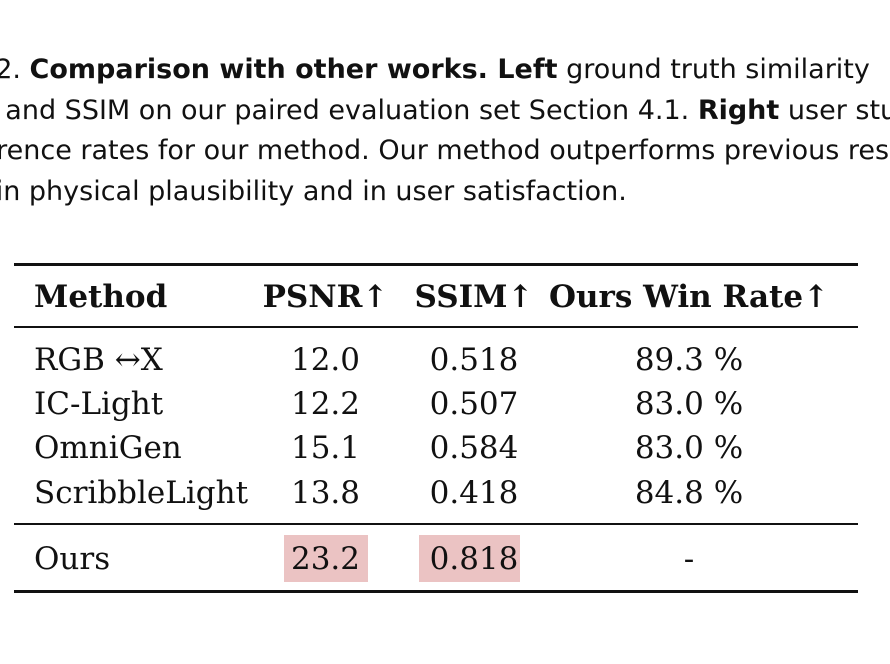 This screenshot has height=664, width=890. Describe the element at coordinates (10, 69) in the screenshot. I see `caption-table-number: e 2.` at that location.